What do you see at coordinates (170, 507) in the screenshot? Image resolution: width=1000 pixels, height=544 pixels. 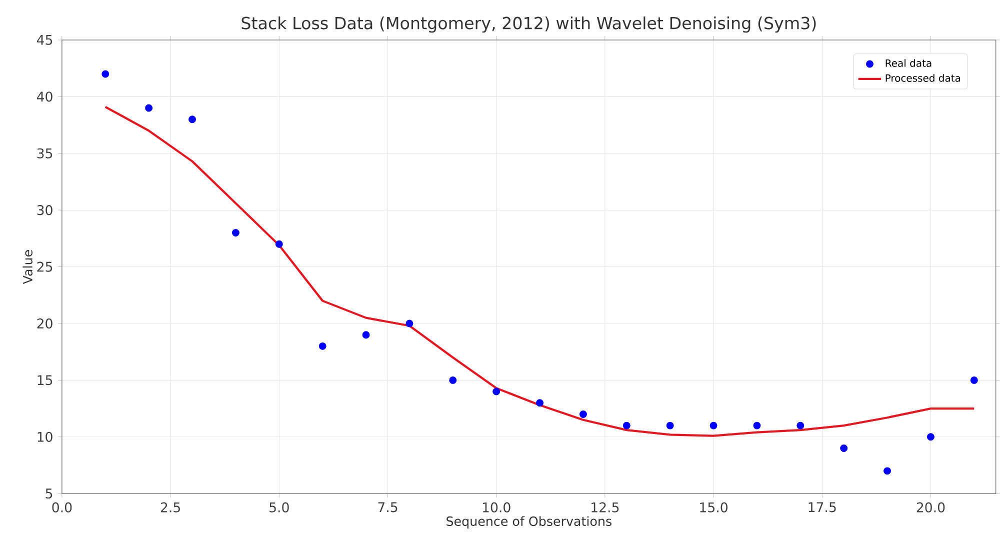 I see `x-tick-label: 2.5` at bounding box center [170, 507].